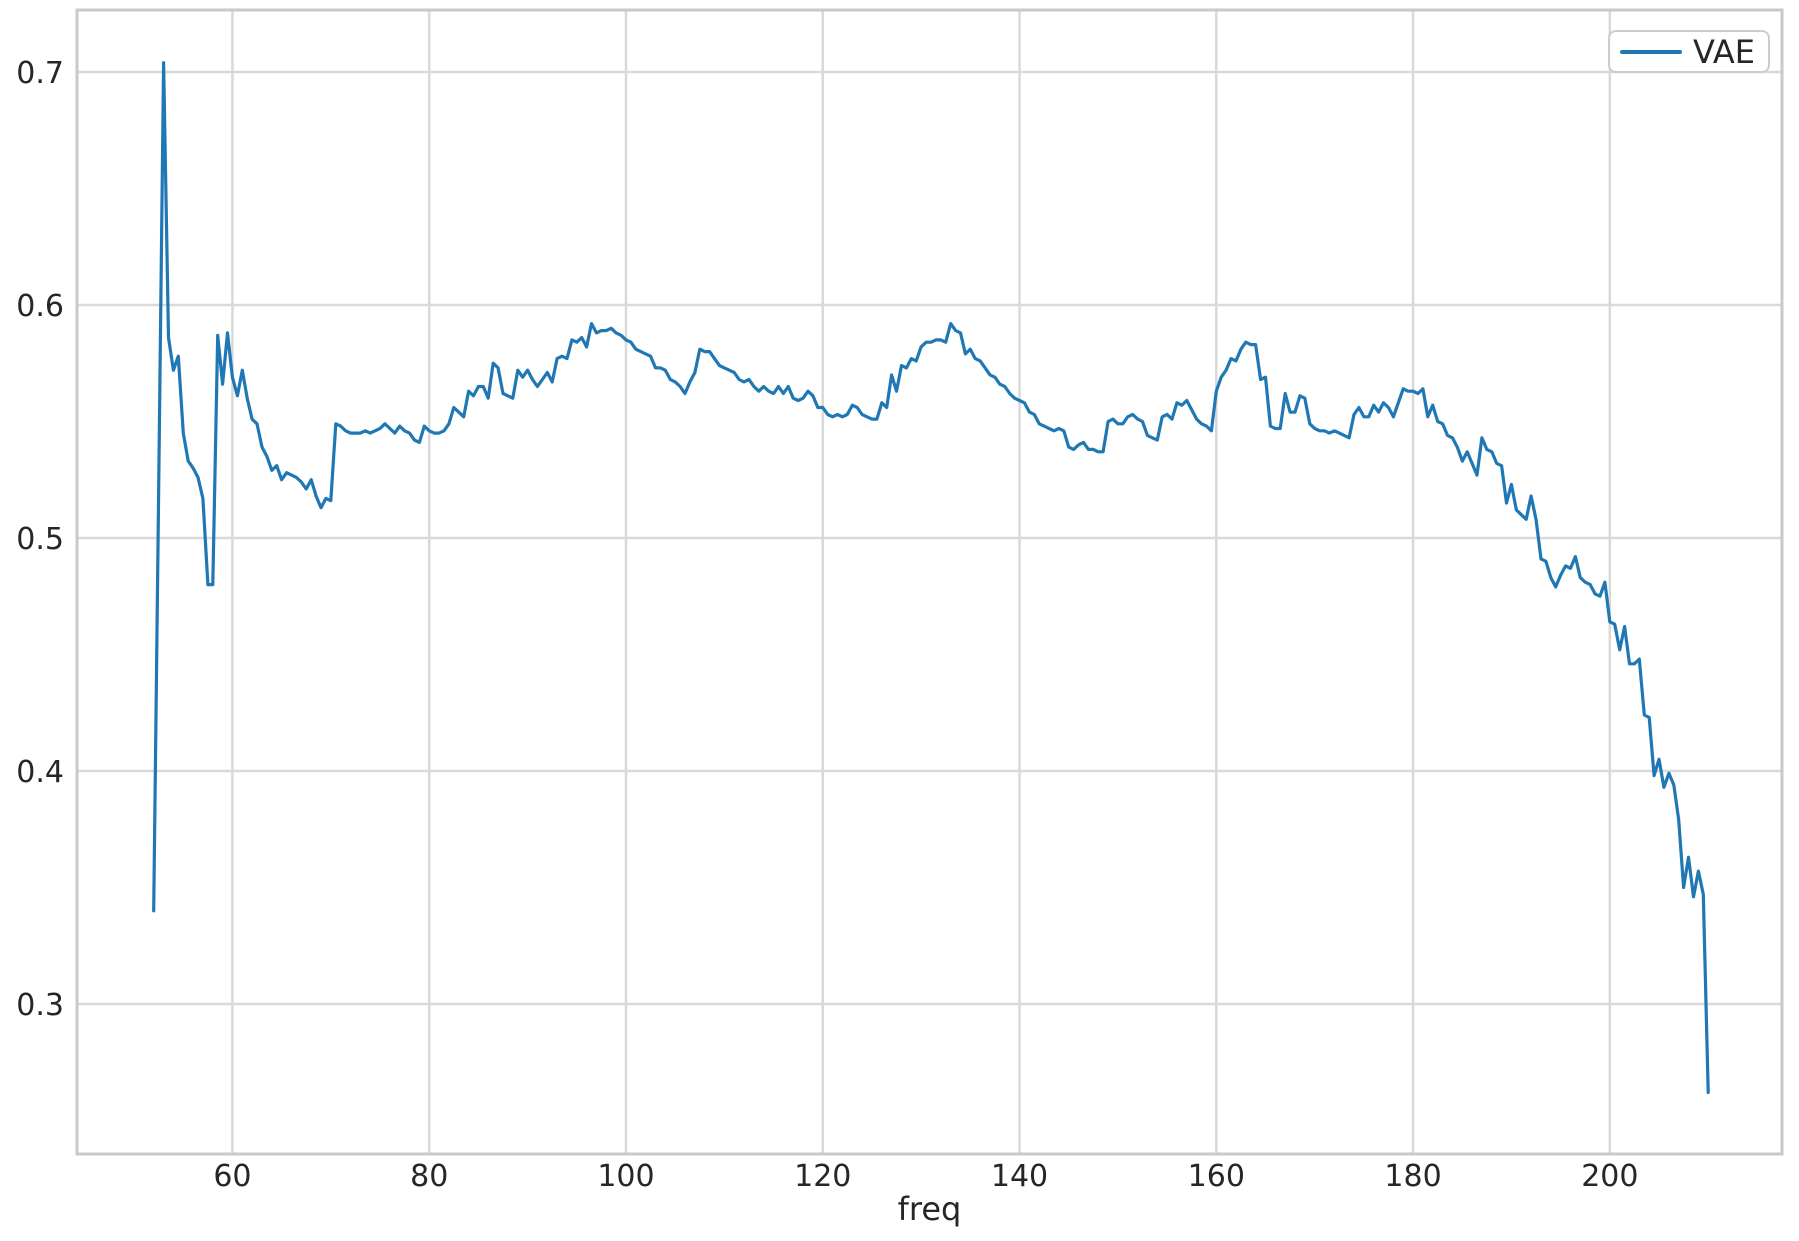 Image resolution: width=1799 pixels, height=1241 pixels. Describe the element at coordinates (40, 1005) in the screenshot. I see `y-tick-label: 0.3` at that location.